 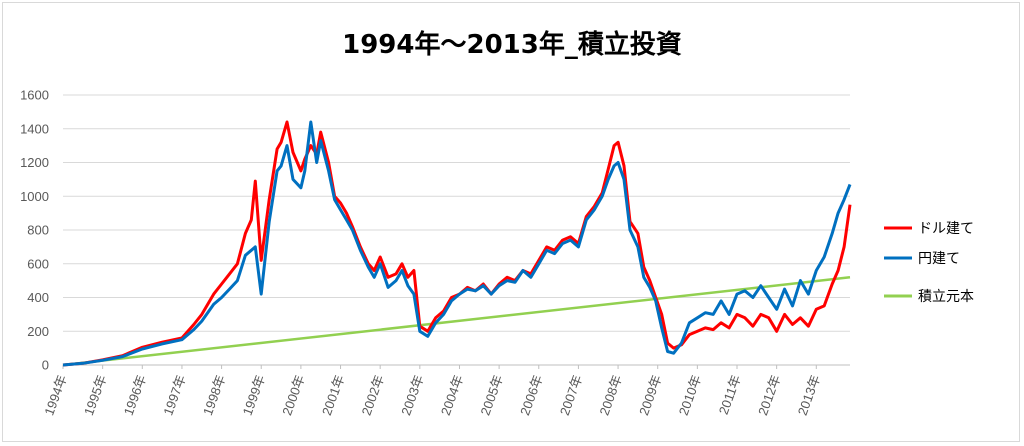 I want to click on x-tick-label: 1994年, so click(x=55, y=395).